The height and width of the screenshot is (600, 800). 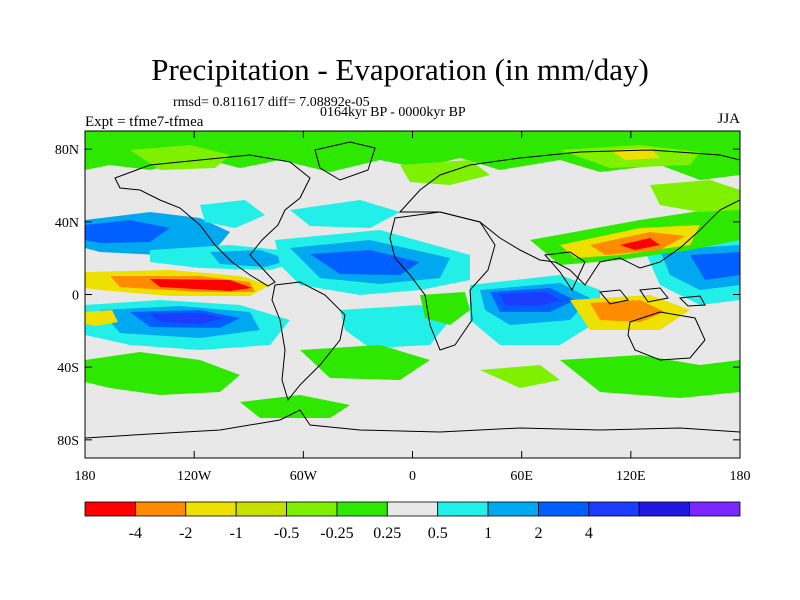 I want to click on north-asia-green, so click(x=695, y=196).